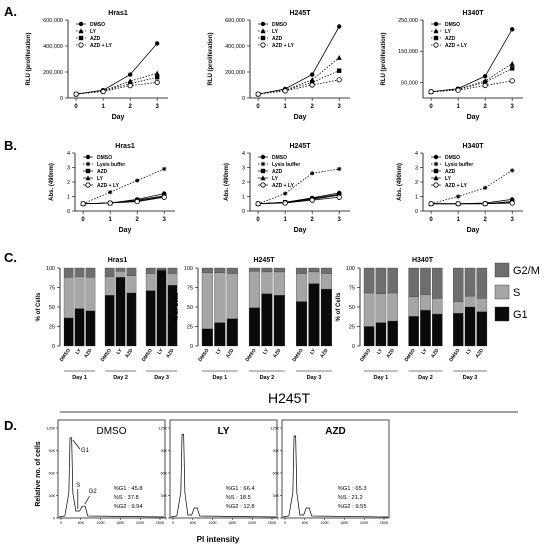 The image size is (550, 546). I want to click on series-line-azd, so click(117, 85).